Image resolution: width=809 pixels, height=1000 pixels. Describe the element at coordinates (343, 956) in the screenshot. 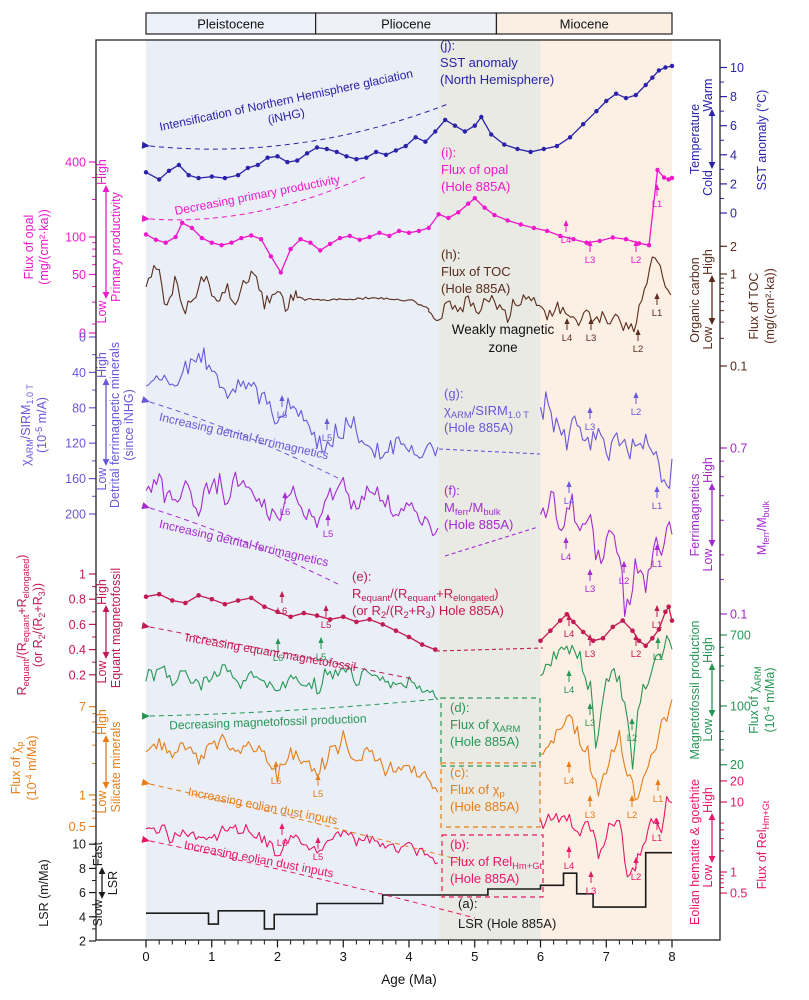

I see `x-tick-label: 3` at that location.